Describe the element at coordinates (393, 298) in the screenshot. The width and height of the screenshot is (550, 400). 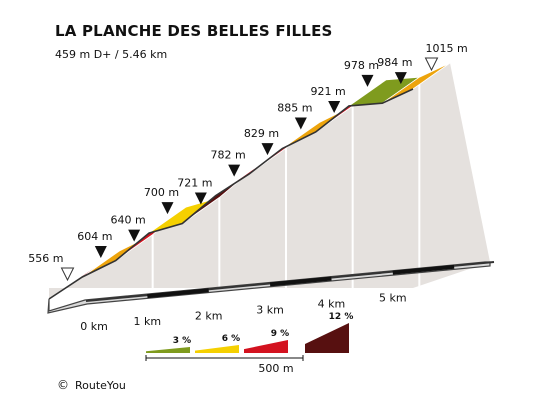
I see `km-tick-label: 5 km` at that location.